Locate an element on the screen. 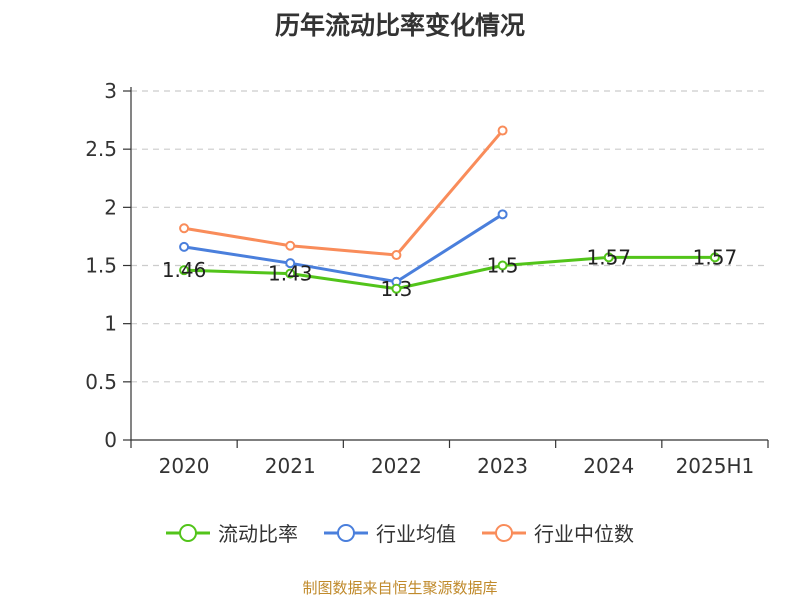 The height and width of the screenshot is (600, 800). x-tick-label: 2022 is located at coordinates (396, 466).